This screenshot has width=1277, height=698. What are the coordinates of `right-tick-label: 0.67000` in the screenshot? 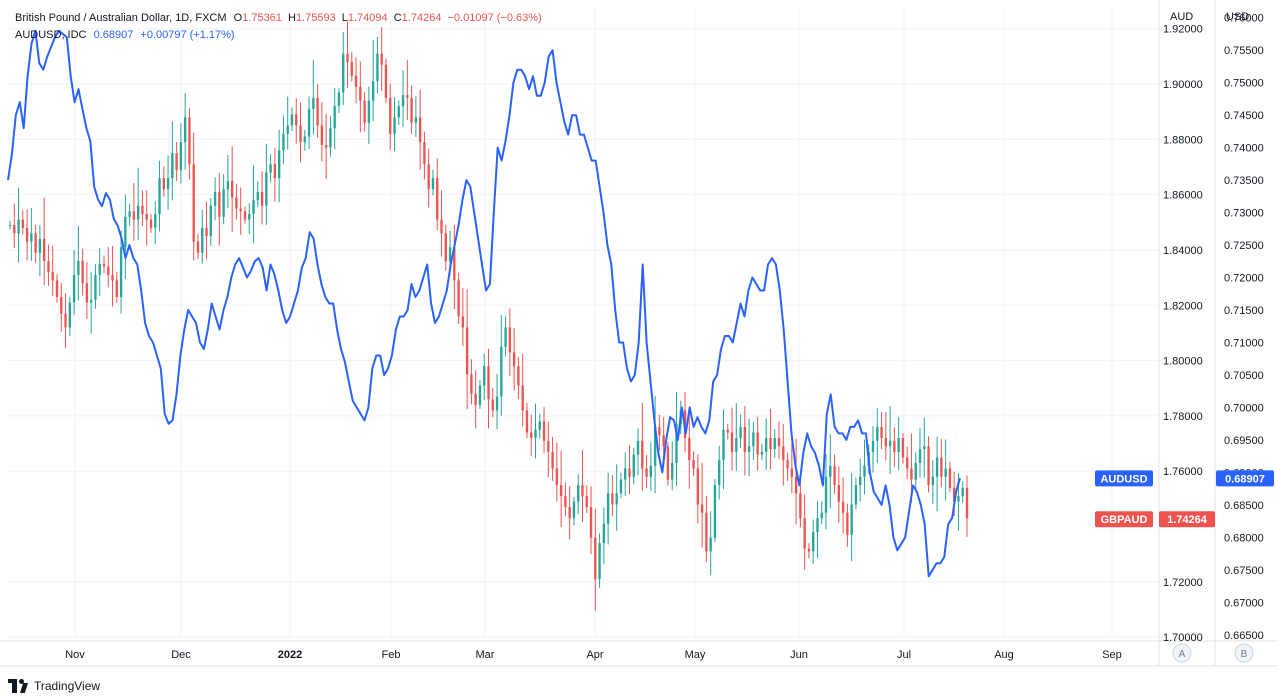 It's located at (1244, 603).